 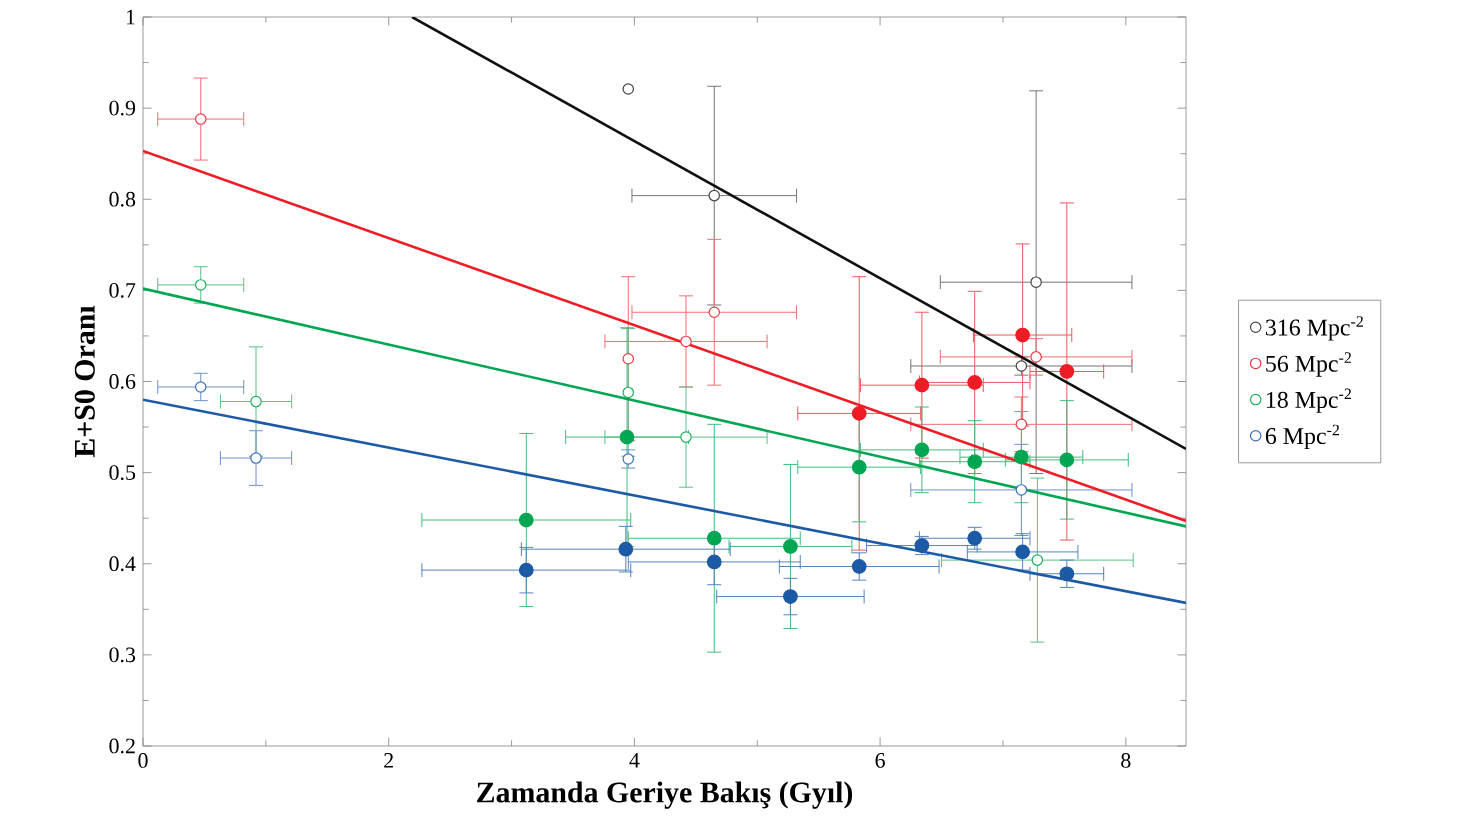 I want to click on y-tick-label: 1, so click(x=130, y=17).